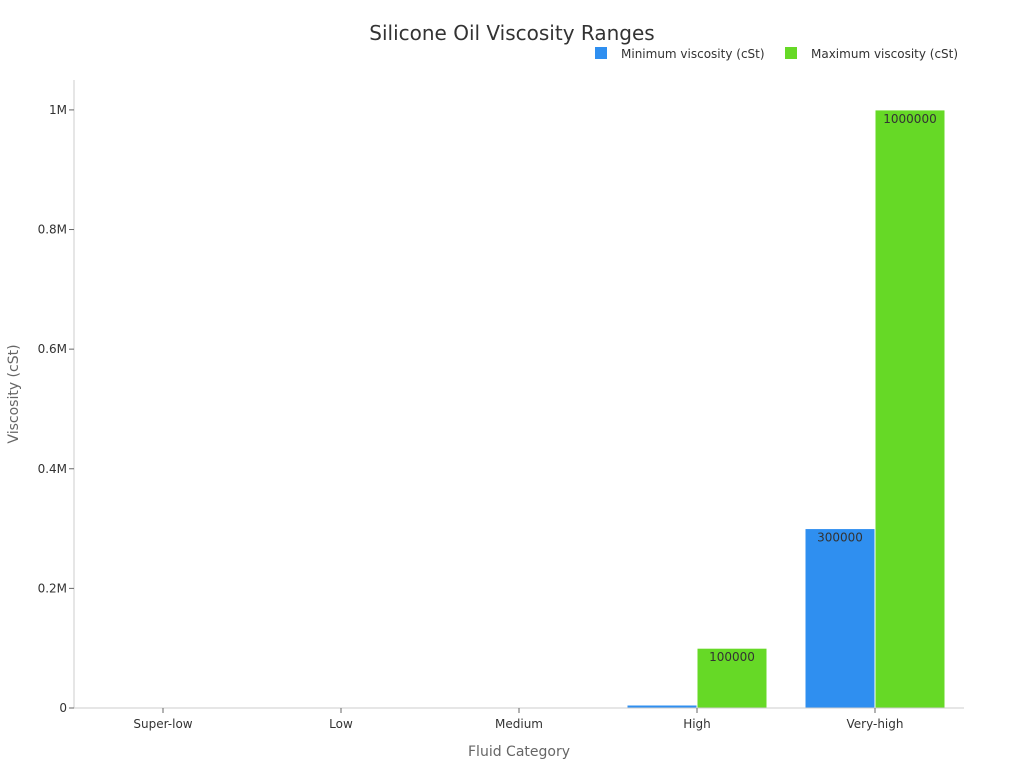 This screenshot has height=768, width=1024. I want to click on legend-item-minimum: Minimum viscosity (cSt), so click(680, 54).